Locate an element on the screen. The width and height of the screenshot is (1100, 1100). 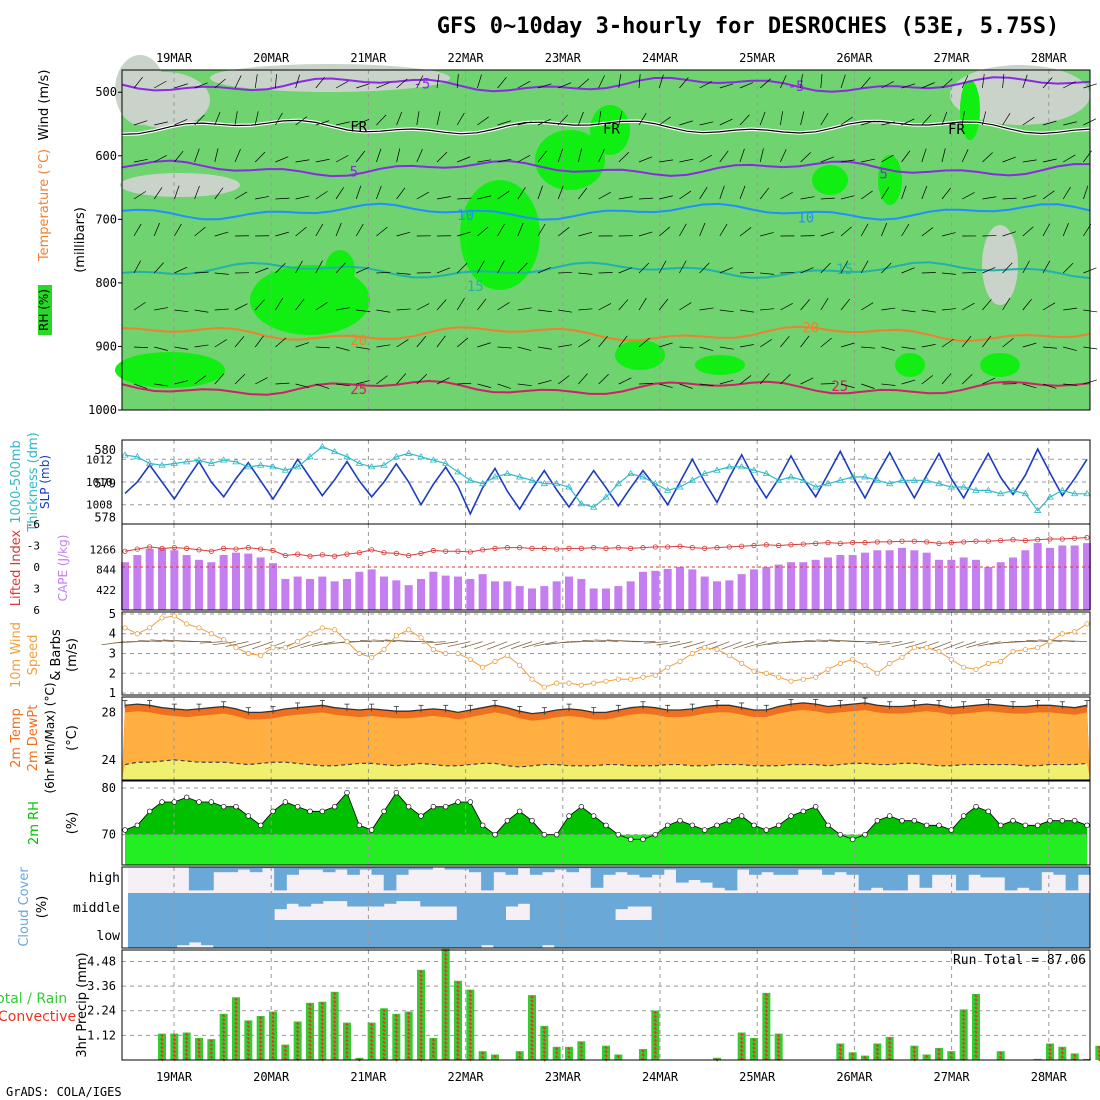
li-tick-label: 3 is located at coordinates (36, 589).